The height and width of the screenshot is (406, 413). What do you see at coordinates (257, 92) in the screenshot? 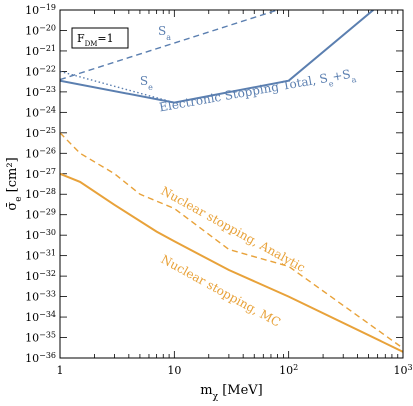
I see `annotation-electronic-total: Electronic Stopping Total, Se+Sa` at bounding box center [257, 92].